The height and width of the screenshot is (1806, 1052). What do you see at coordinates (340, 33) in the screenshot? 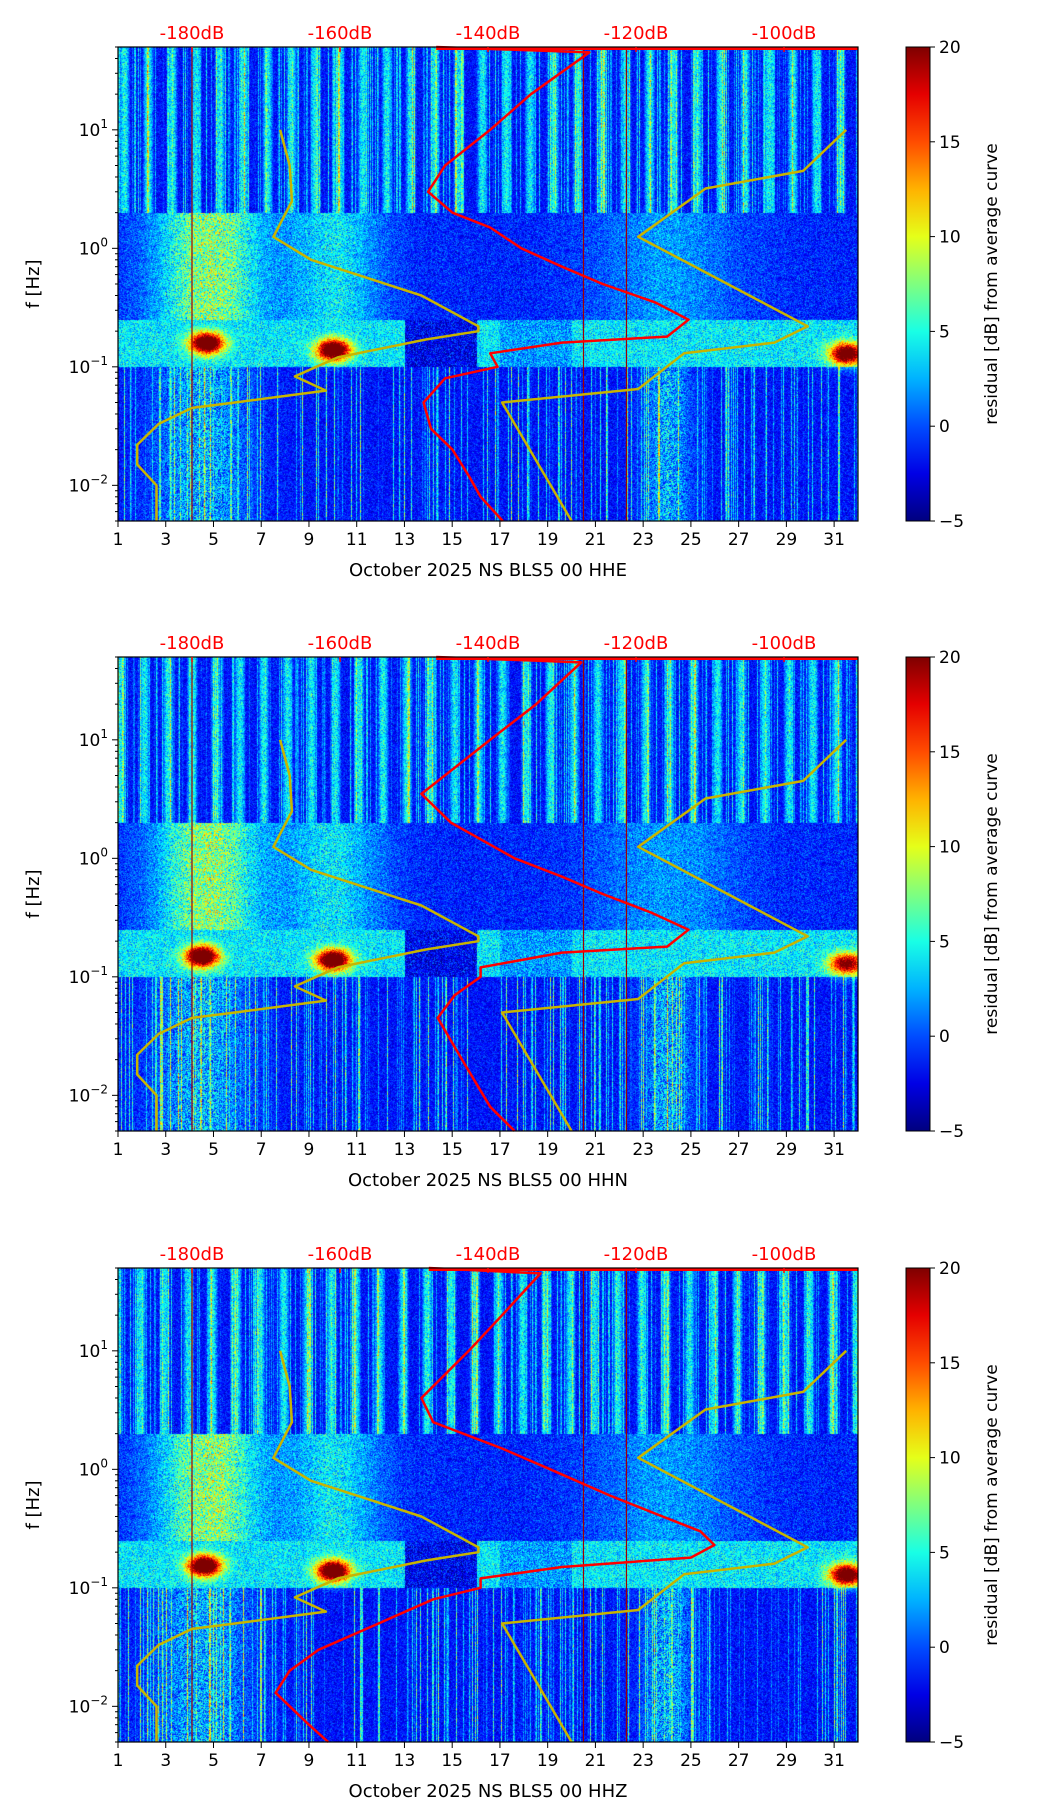
I see `db-tick-label: -160dB` at bounding box center [340, 33].